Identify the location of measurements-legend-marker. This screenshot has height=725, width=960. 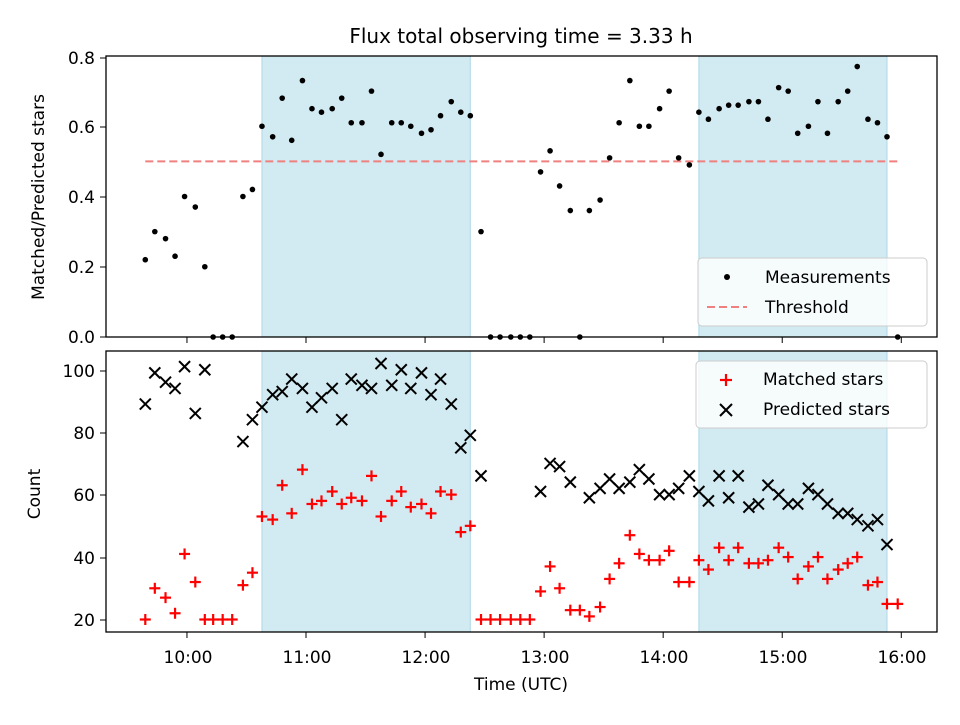
(727, 277).